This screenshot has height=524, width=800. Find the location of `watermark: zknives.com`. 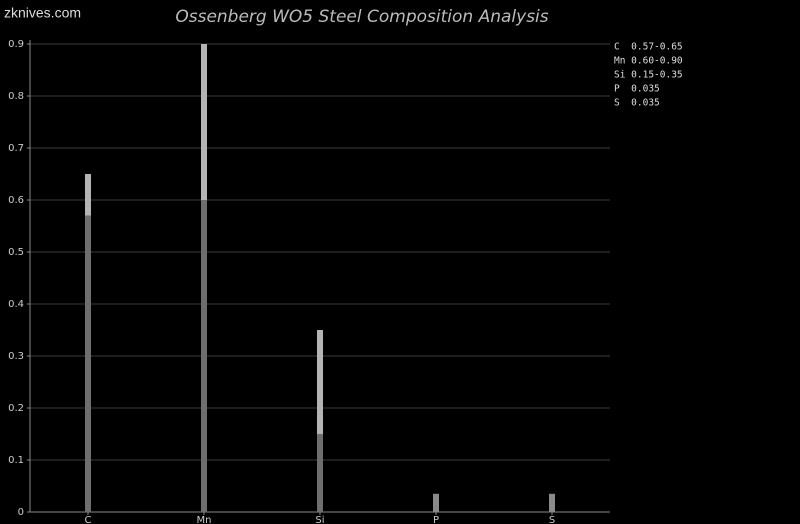

watermark: zknives.com is located at coordinates (42, 13).